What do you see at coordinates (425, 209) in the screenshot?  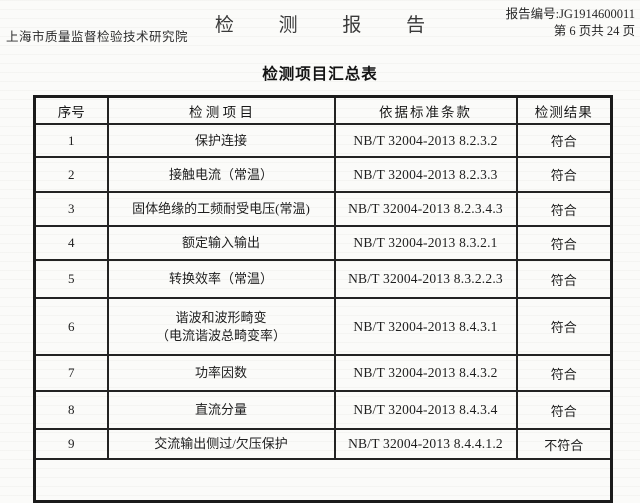 I see `standard-clause-cell: NB/T 32004-2013 8.2.3.4.3` at bounding box center [425, 209].